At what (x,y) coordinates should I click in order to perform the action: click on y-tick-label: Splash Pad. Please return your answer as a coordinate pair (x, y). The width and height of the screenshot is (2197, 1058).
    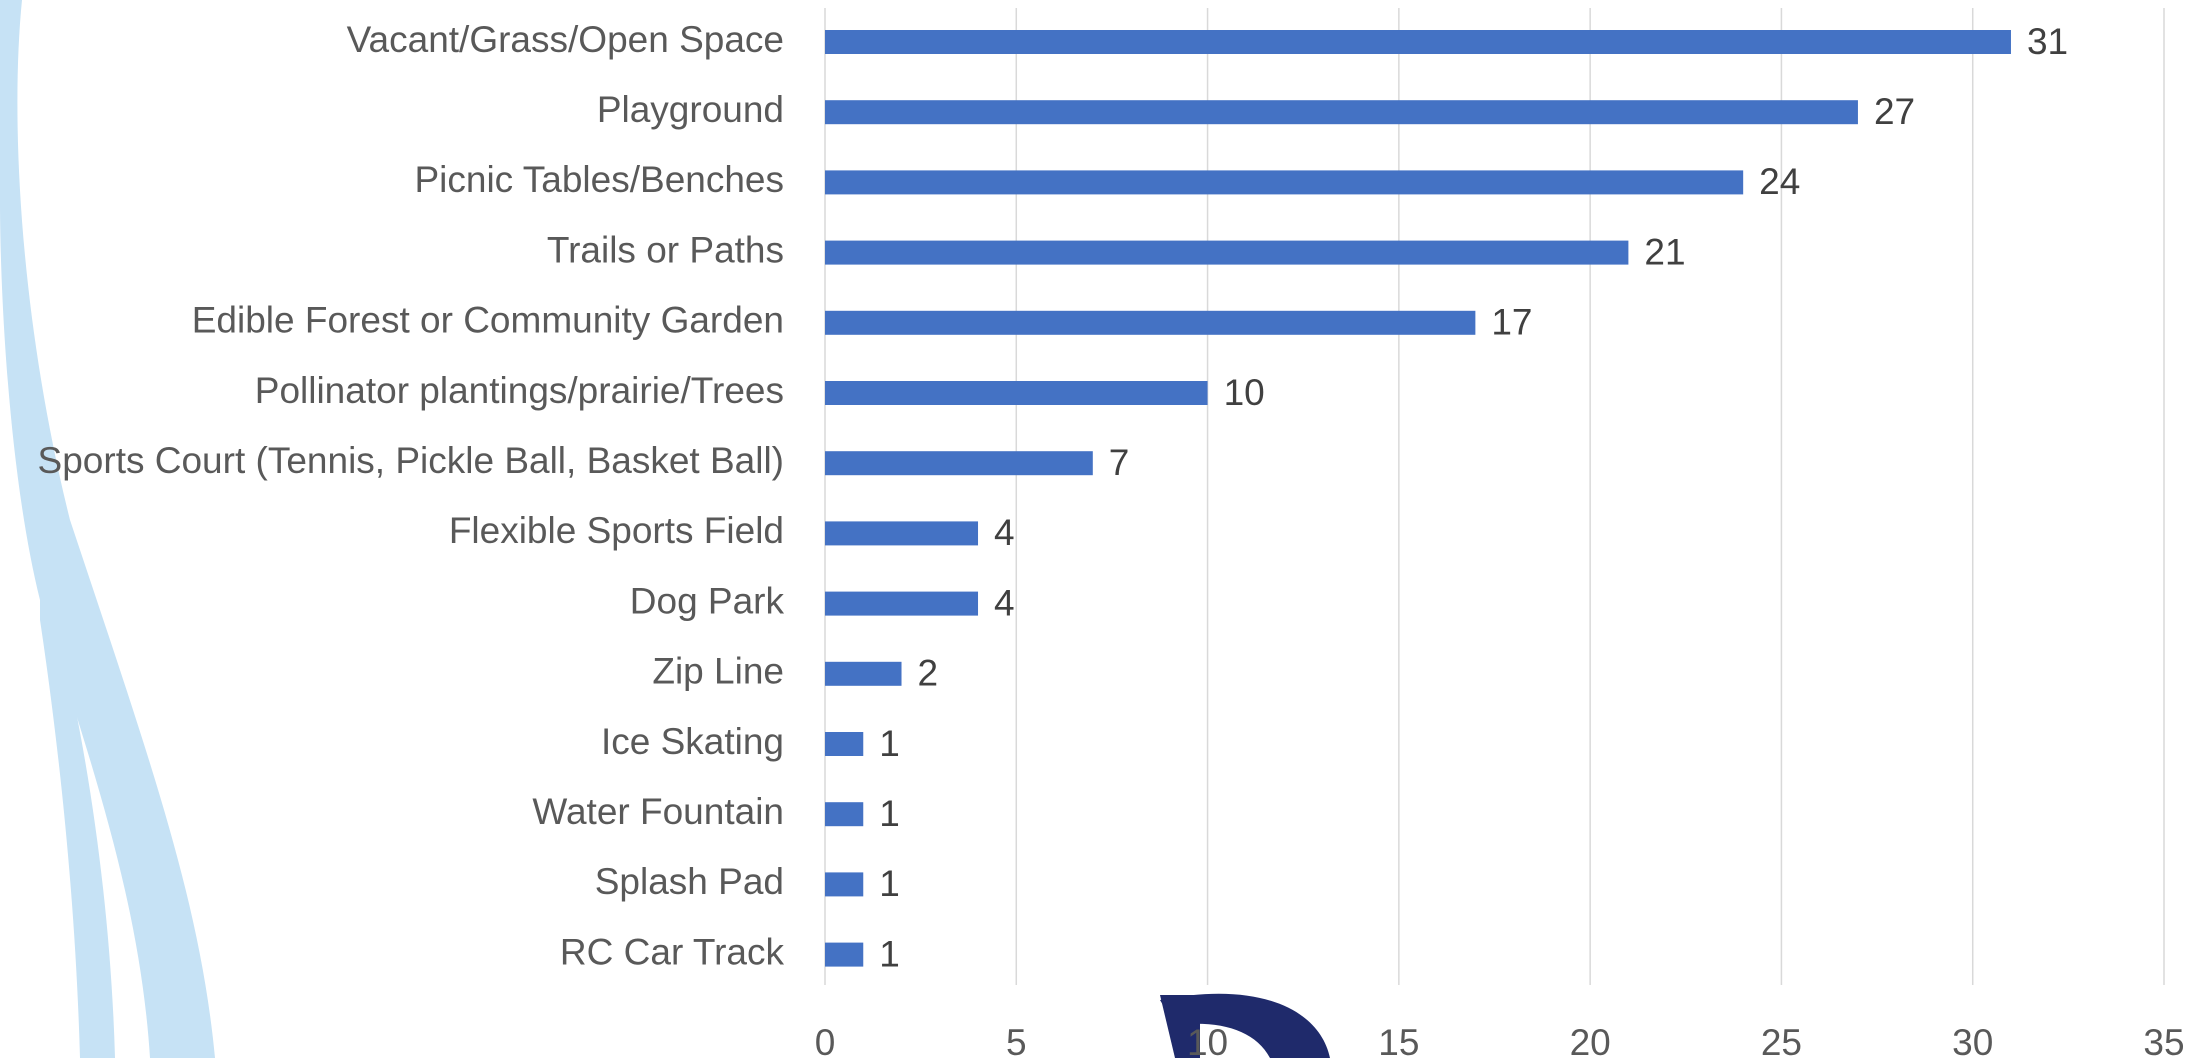
    Looking at the image, I should click on (689, 881).